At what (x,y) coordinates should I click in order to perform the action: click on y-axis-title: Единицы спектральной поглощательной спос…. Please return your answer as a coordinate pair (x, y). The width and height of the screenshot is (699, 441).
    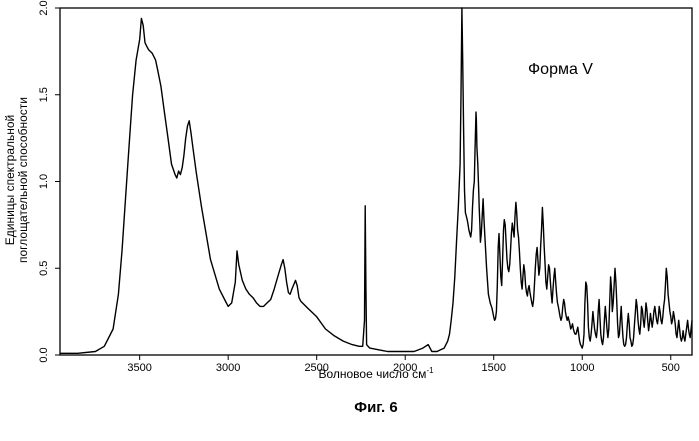
    Looking at the image, I should click on (16, 180).